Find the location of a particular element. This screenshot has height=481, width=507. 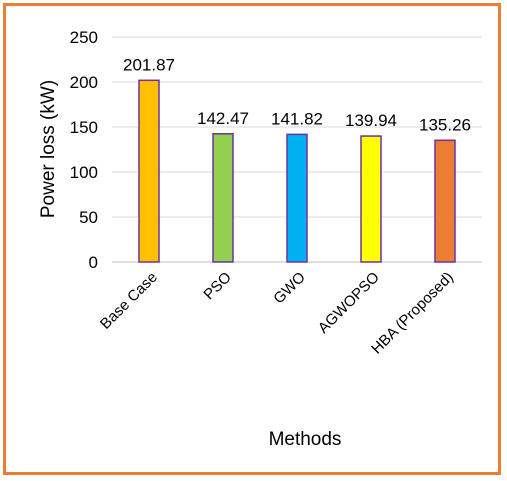

x-tick-label: Base Case is located at coordinates (129, 301).